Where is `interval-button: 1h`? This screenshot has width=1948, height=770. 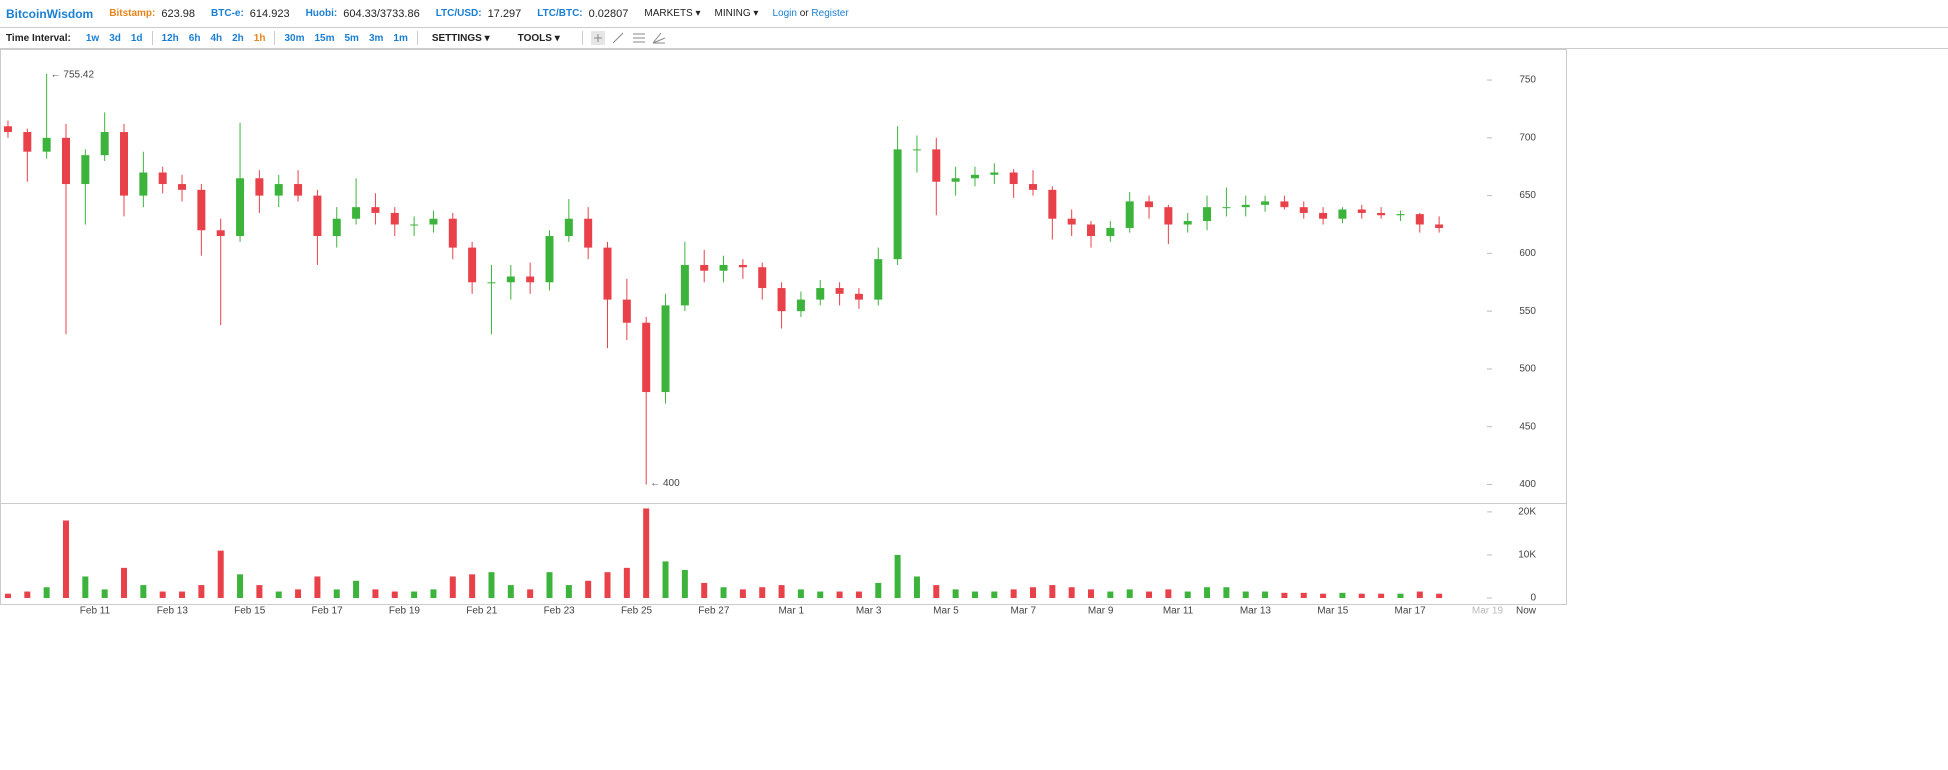 interval-button: 1h is located at coordinates (259, 38).